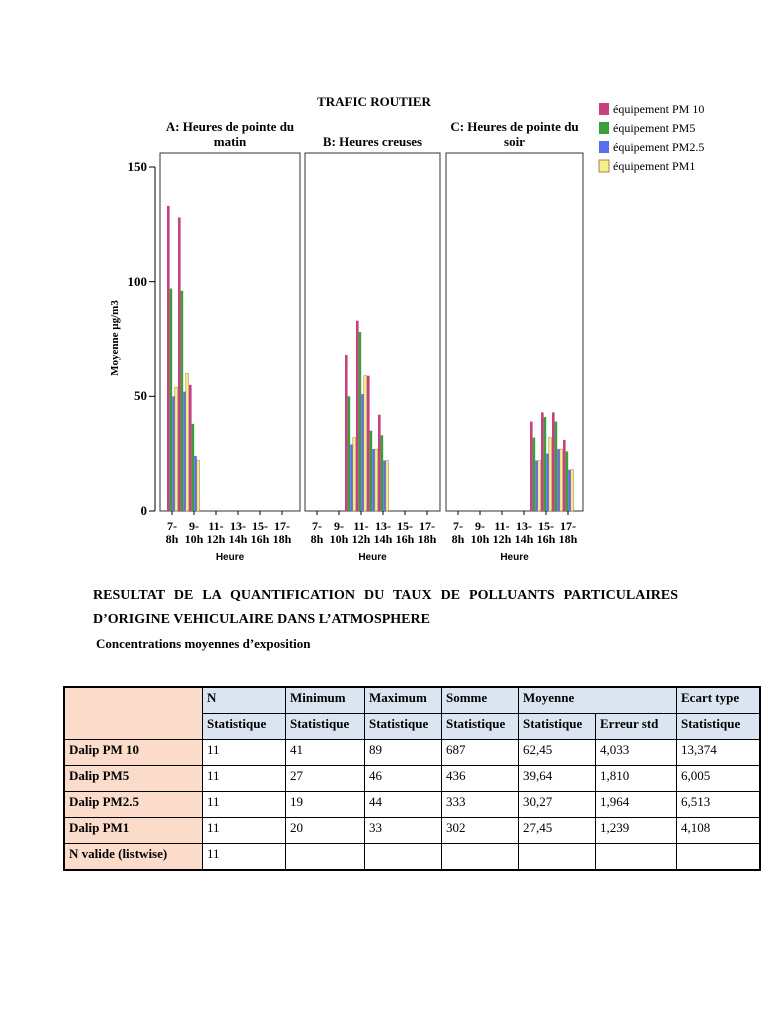 The height and width of the screenshot is (1024, 768). What do you see at coordinates (325, 830) in the screenshot?
I see `table-cell: 20` at bounding box center [325, 830].